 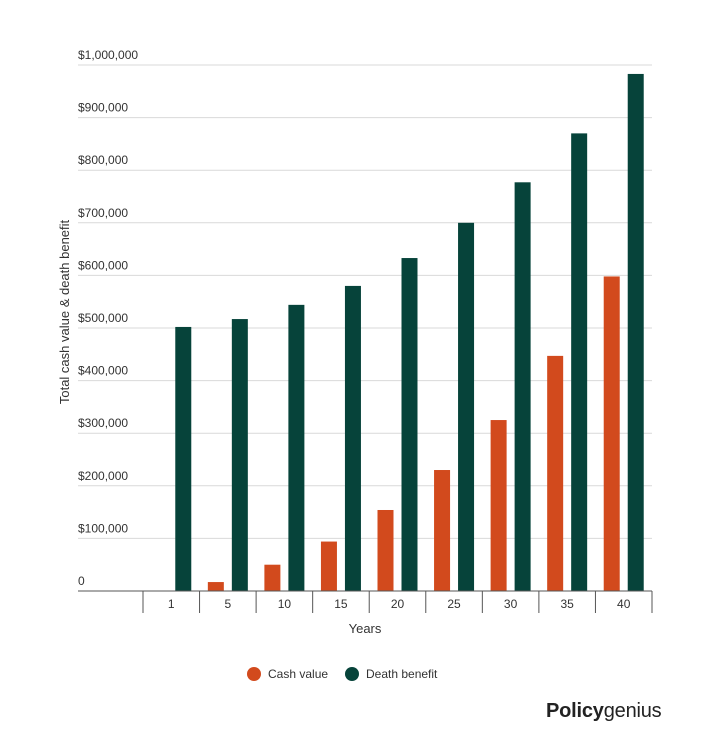 I want to click on x-axis: 1 5 10 15 20 25 30 35 40, so click(x=365, y=601).